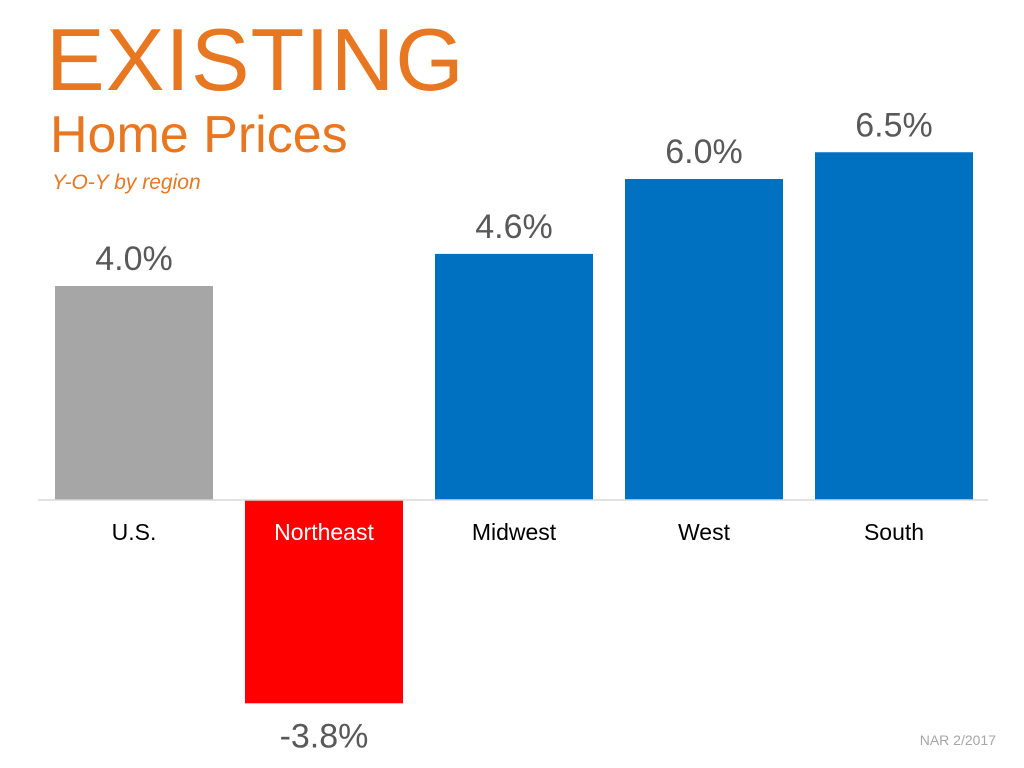 This screenshot has height=768, width=1024. I want to click on category-label-west: West, so click(704, 532).